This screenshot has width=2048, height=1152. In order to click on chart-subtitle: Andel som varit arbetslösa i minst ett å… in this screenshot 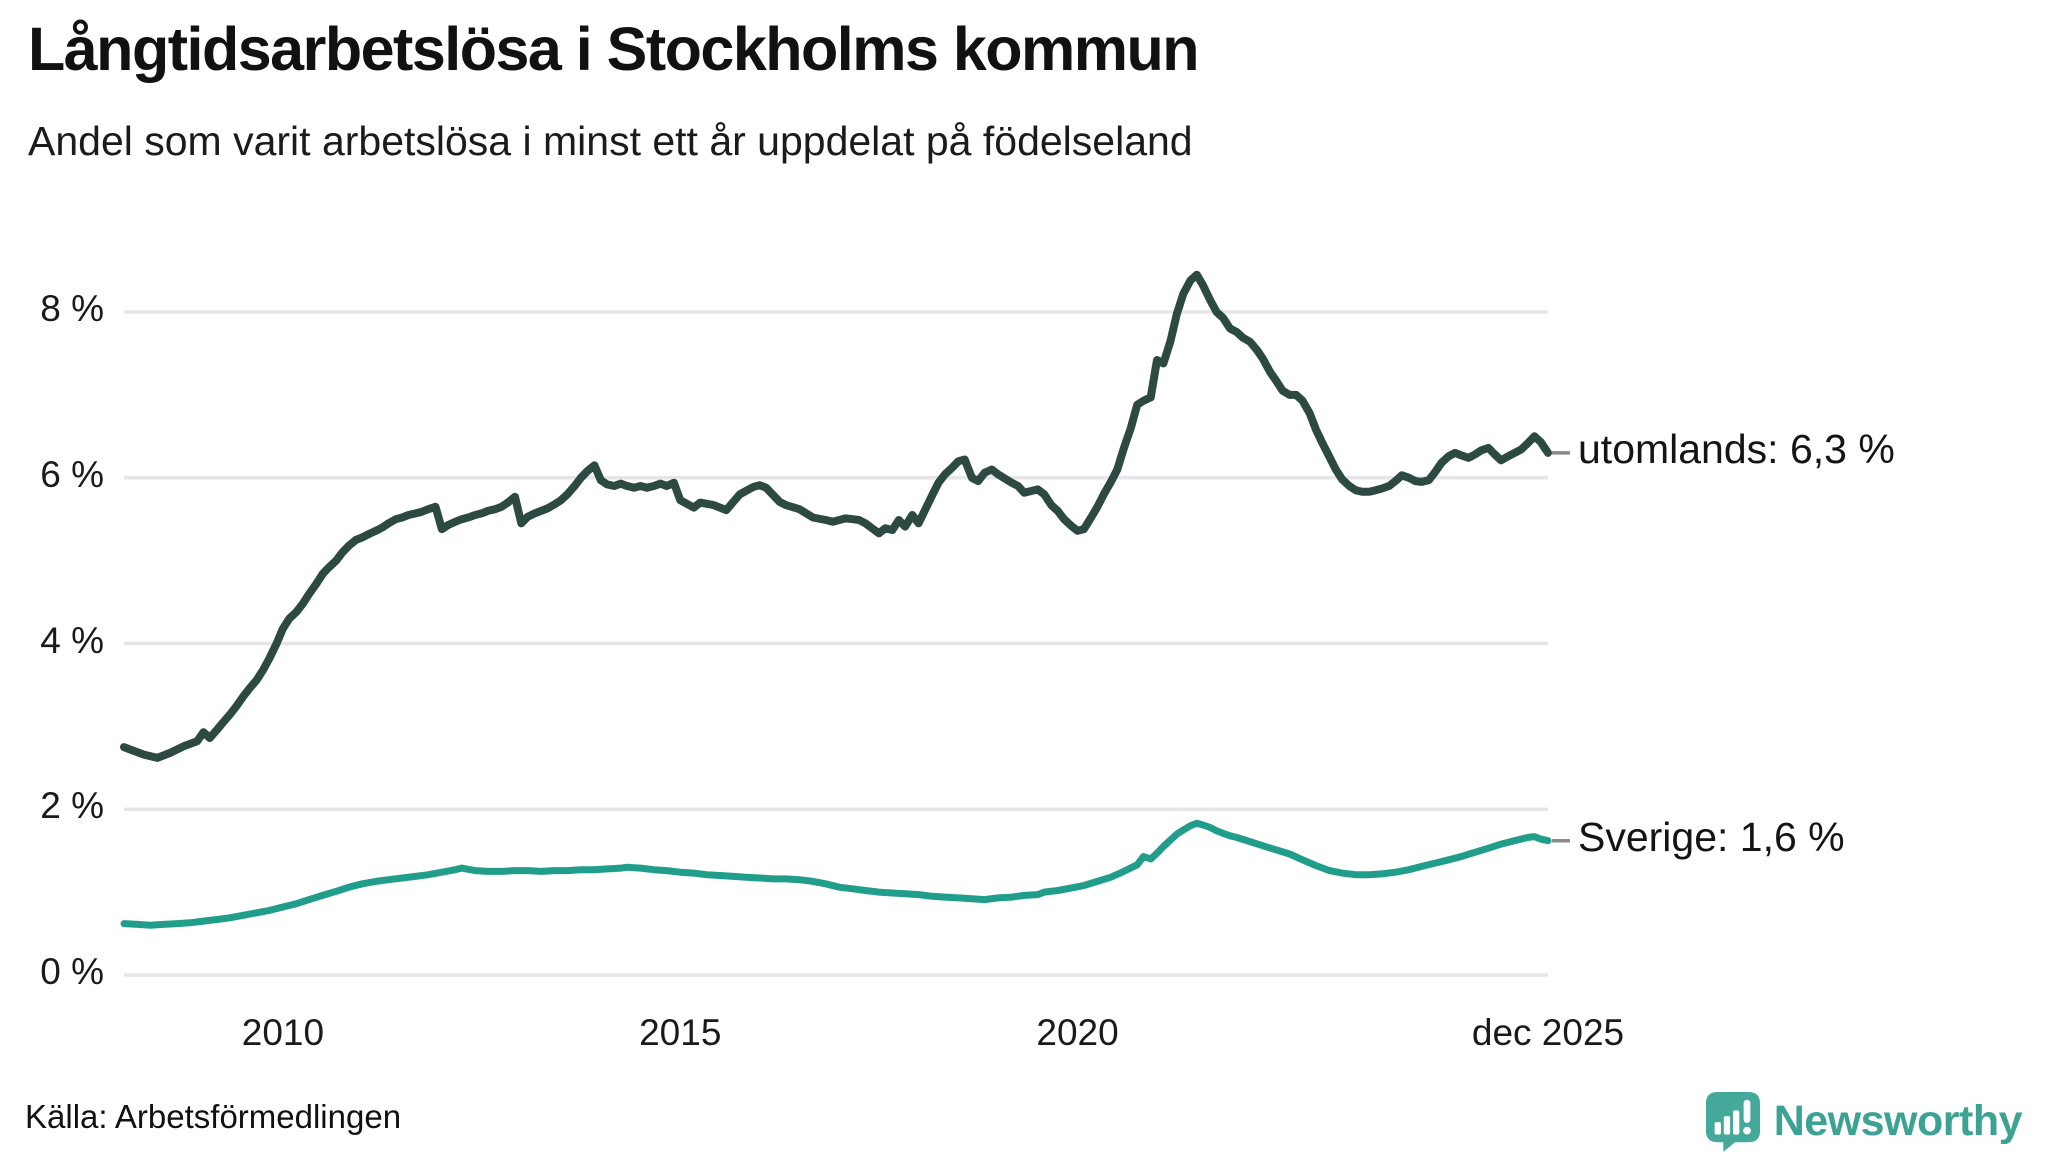, I will do `click(610, 141)`.